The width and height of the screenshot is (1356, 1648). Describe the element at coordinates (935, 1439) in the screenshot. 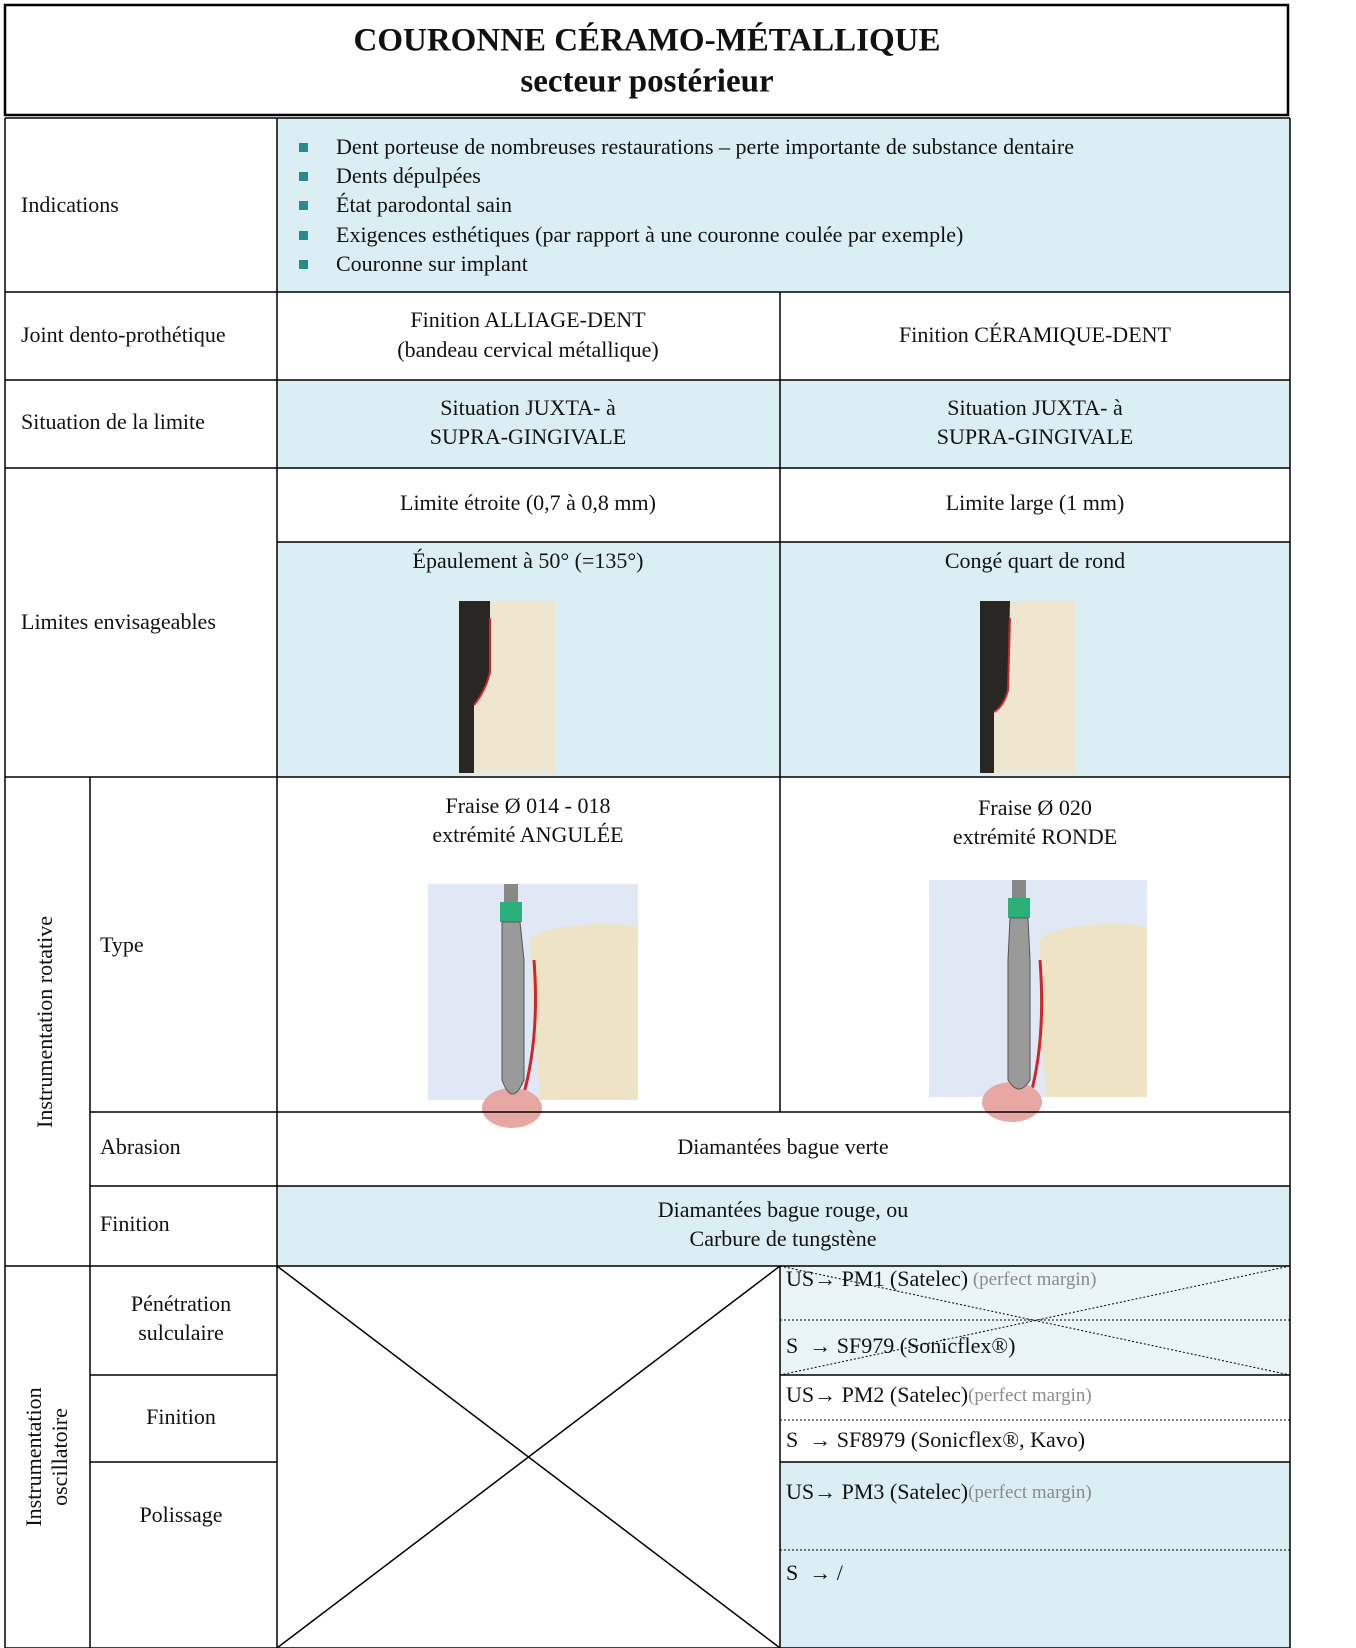

I see `instrument-line: S → SF8979 (Sonicflex®, Kavo)` at that location.